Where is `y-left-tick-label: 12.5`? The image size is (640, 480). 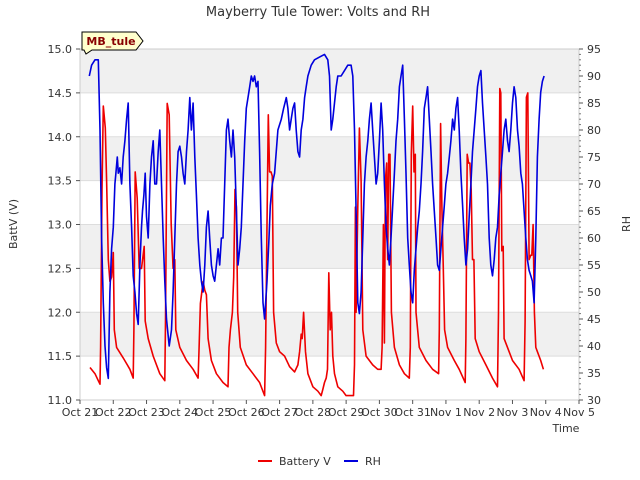
y-left-tick-label: 12.5 is located at coordinates (60, 268).